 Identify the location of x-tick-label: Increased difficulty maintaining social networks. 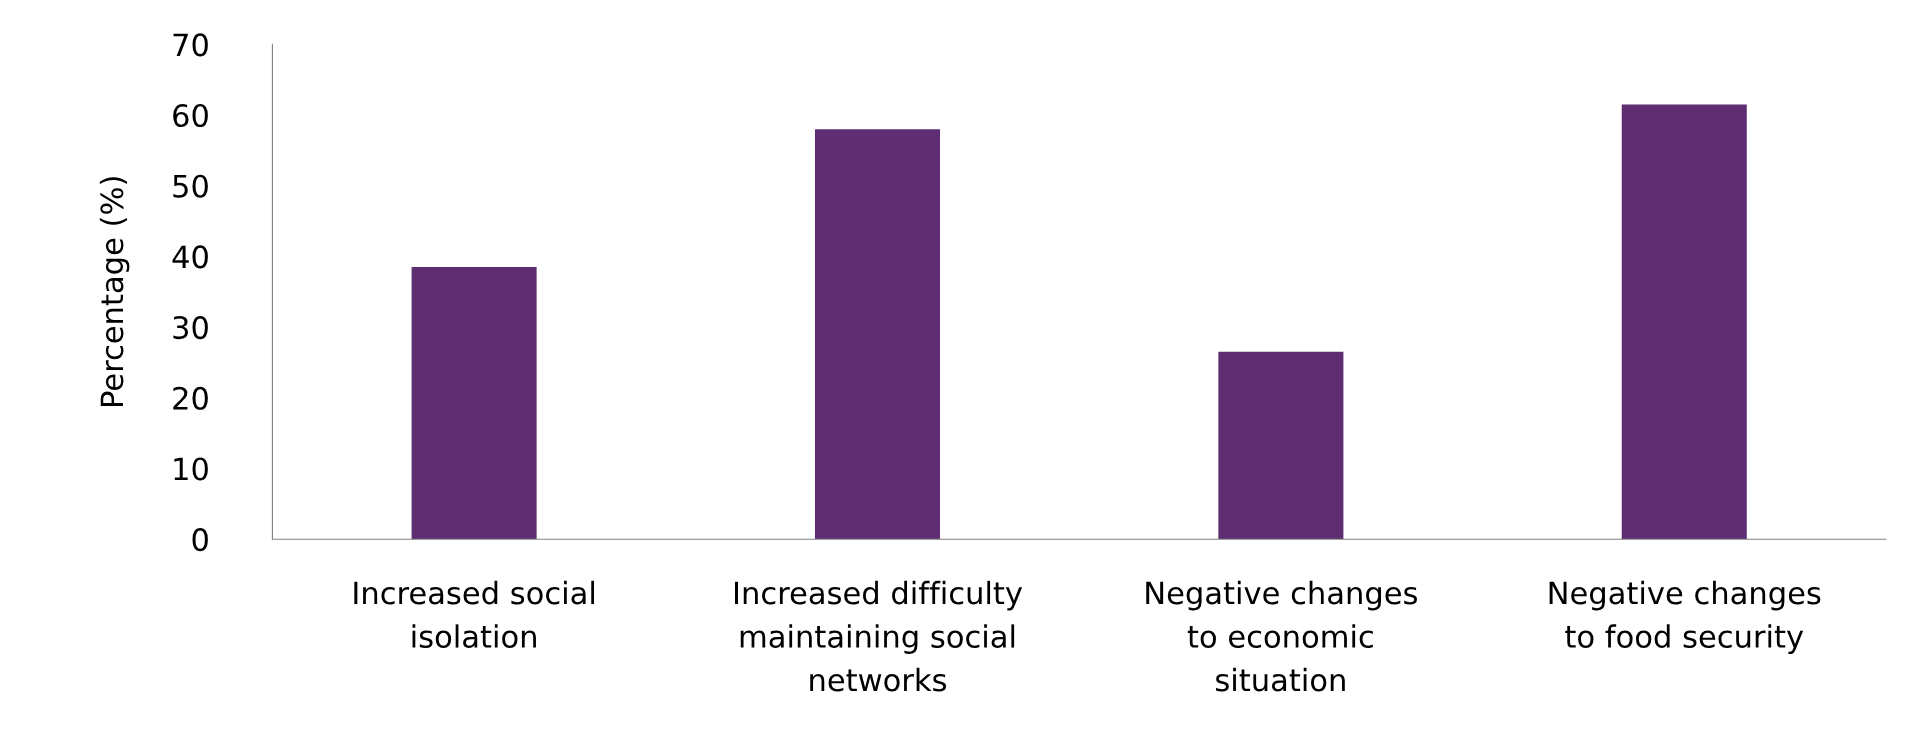
(878, 636).